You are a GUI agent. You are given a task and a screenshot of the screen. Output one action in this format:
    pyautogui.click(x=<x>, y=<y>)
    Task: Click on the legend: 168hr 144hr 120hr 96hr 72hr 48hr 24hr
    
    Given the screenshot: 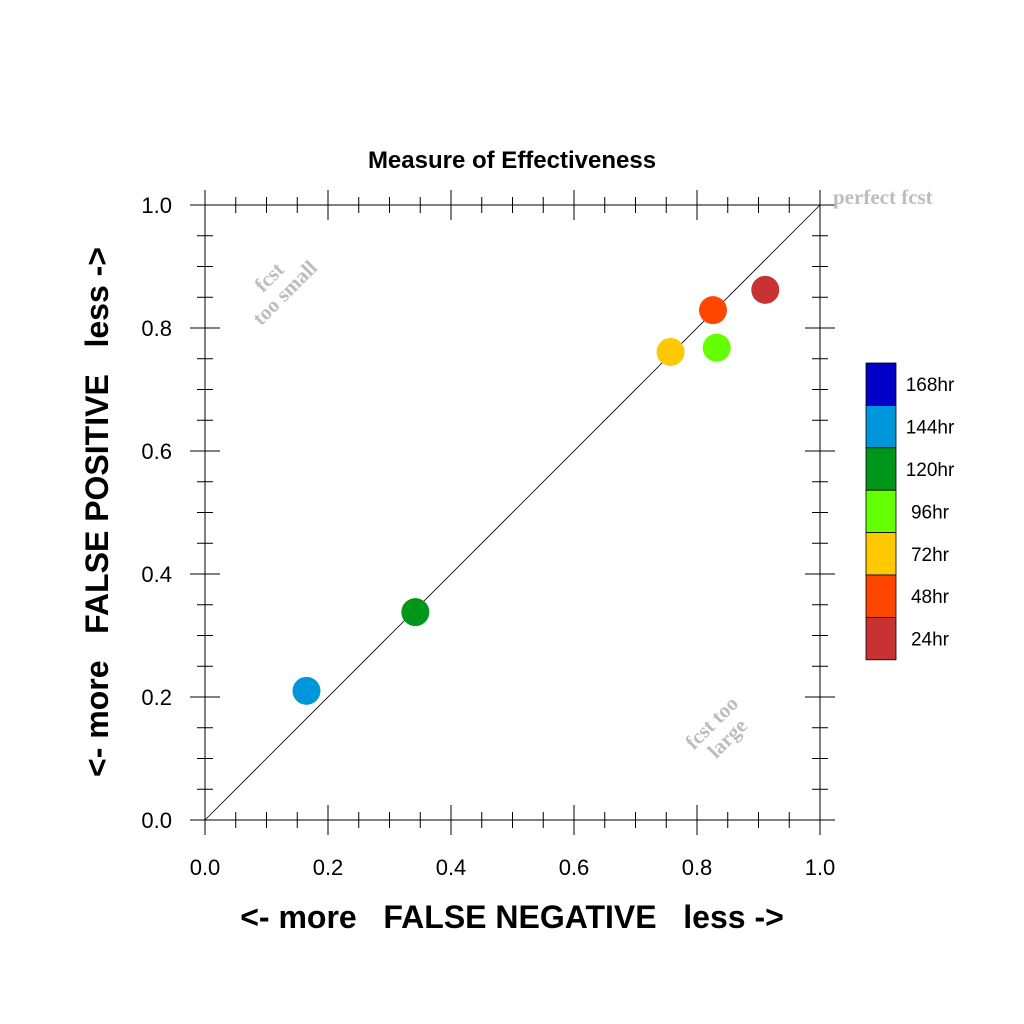 What is the action you would take?
    pyautogui.click(x=910, y=511)
    